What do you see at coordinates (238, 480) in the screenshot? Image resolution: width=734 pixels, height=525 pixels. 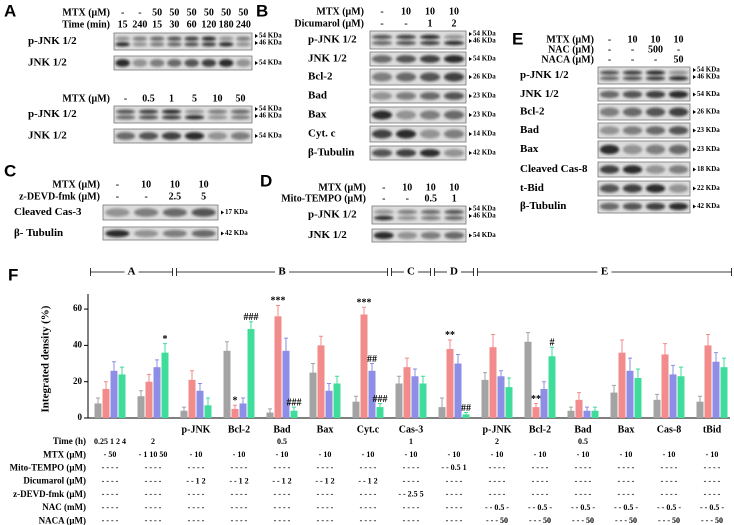 I see `condition-cell: - - 1 2` at bounding box center [238, 480].